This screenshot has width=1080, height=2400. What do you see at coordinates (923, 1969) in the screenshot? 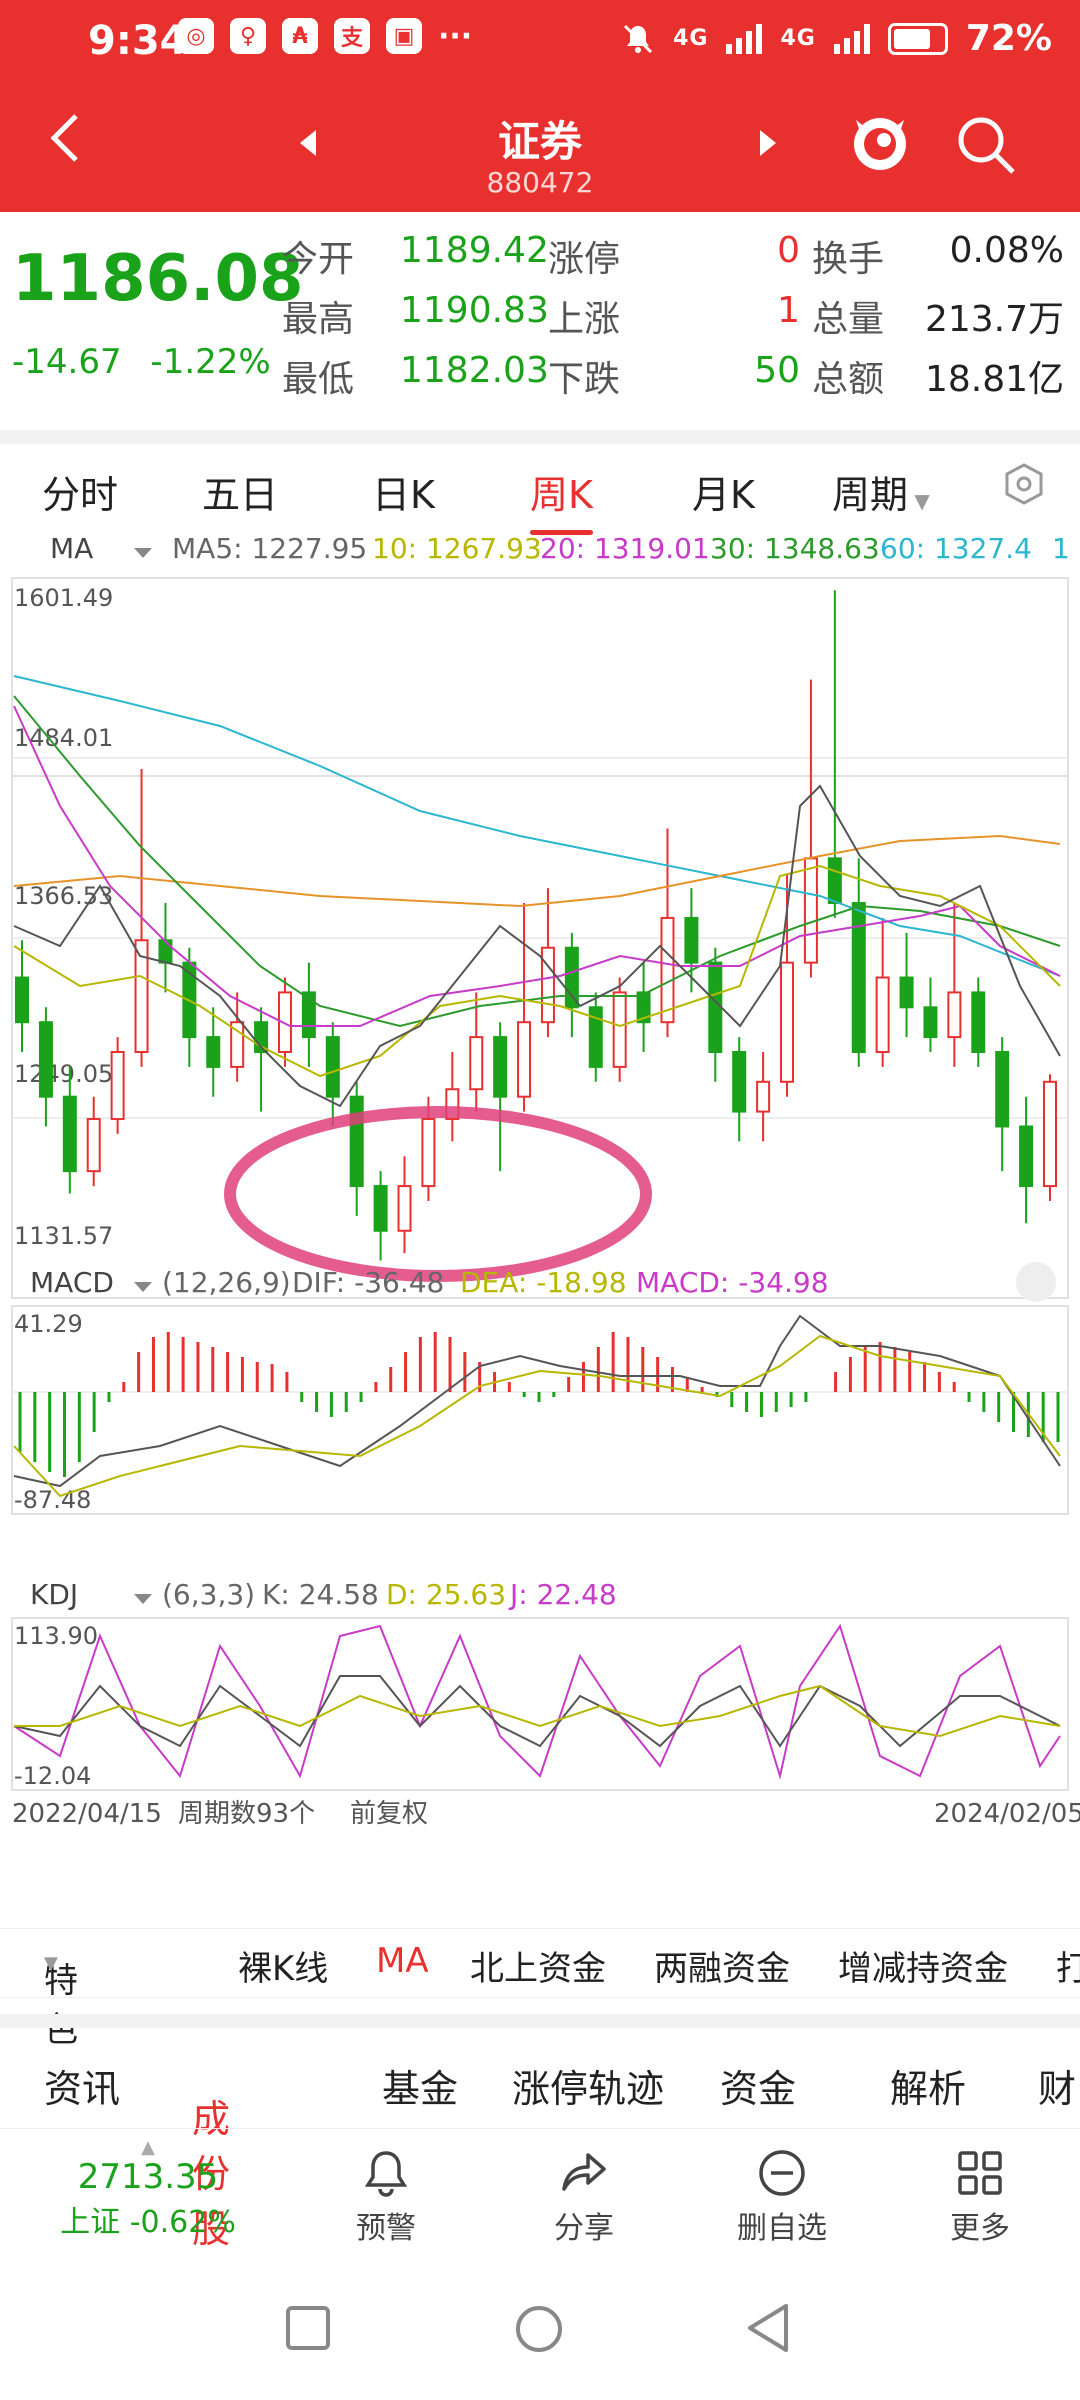
I see `indicator-holding: 增减持资金` at bounding box center [923, 1969].